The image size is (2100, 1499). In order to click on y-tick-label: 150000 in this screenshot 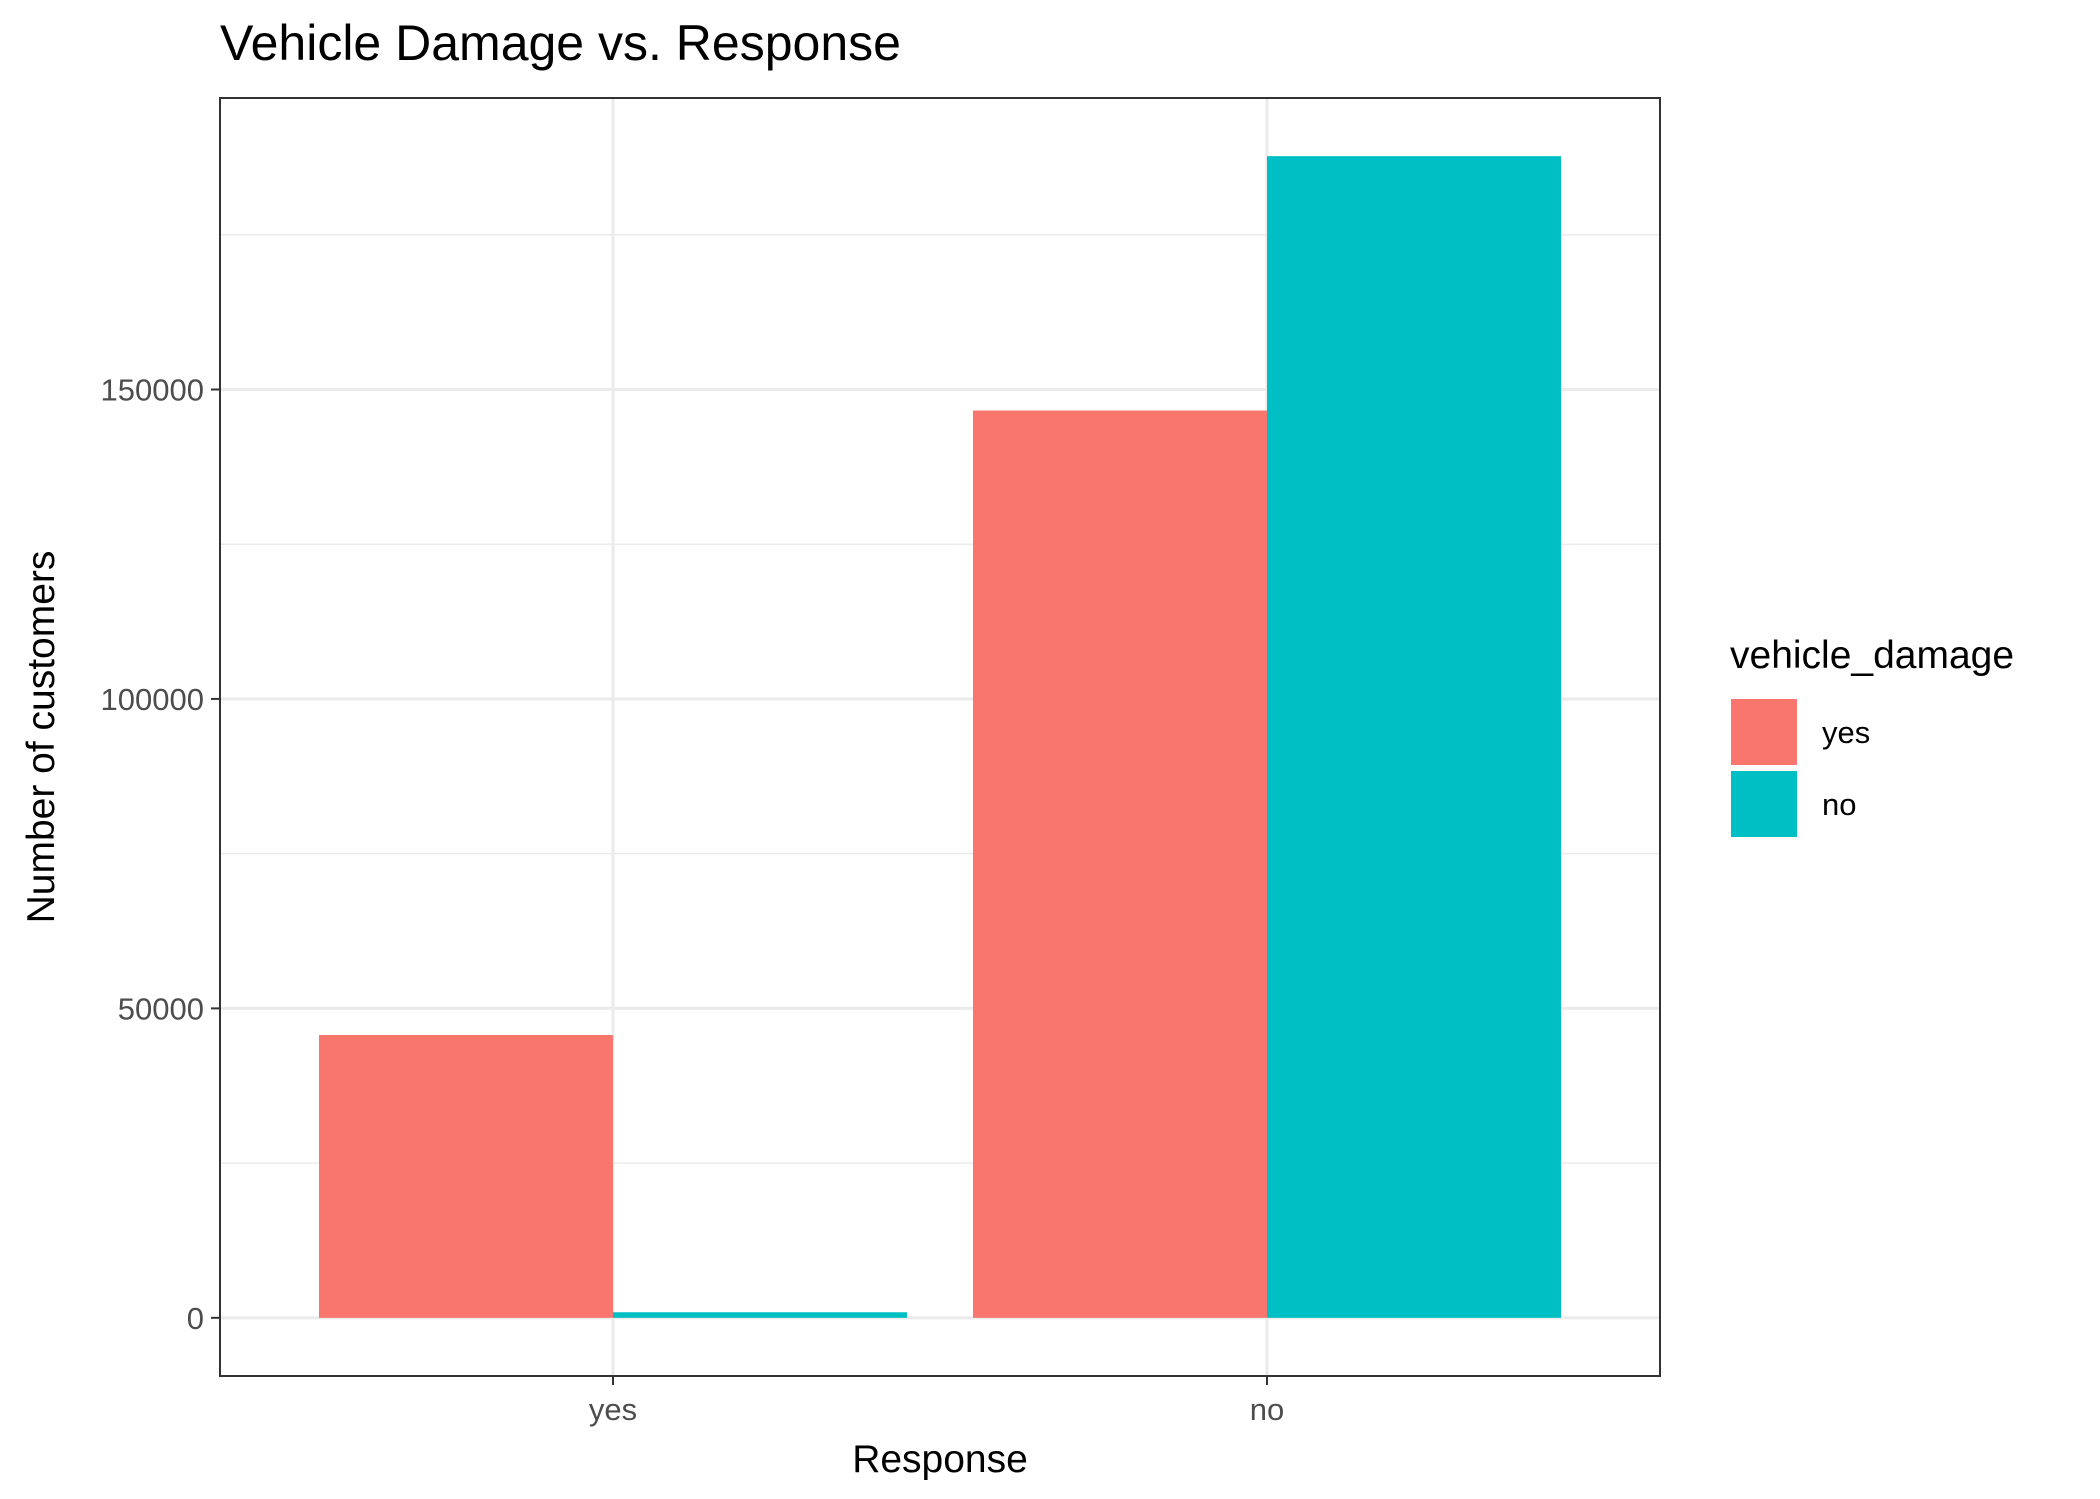, I will do `click(152, 389)`.